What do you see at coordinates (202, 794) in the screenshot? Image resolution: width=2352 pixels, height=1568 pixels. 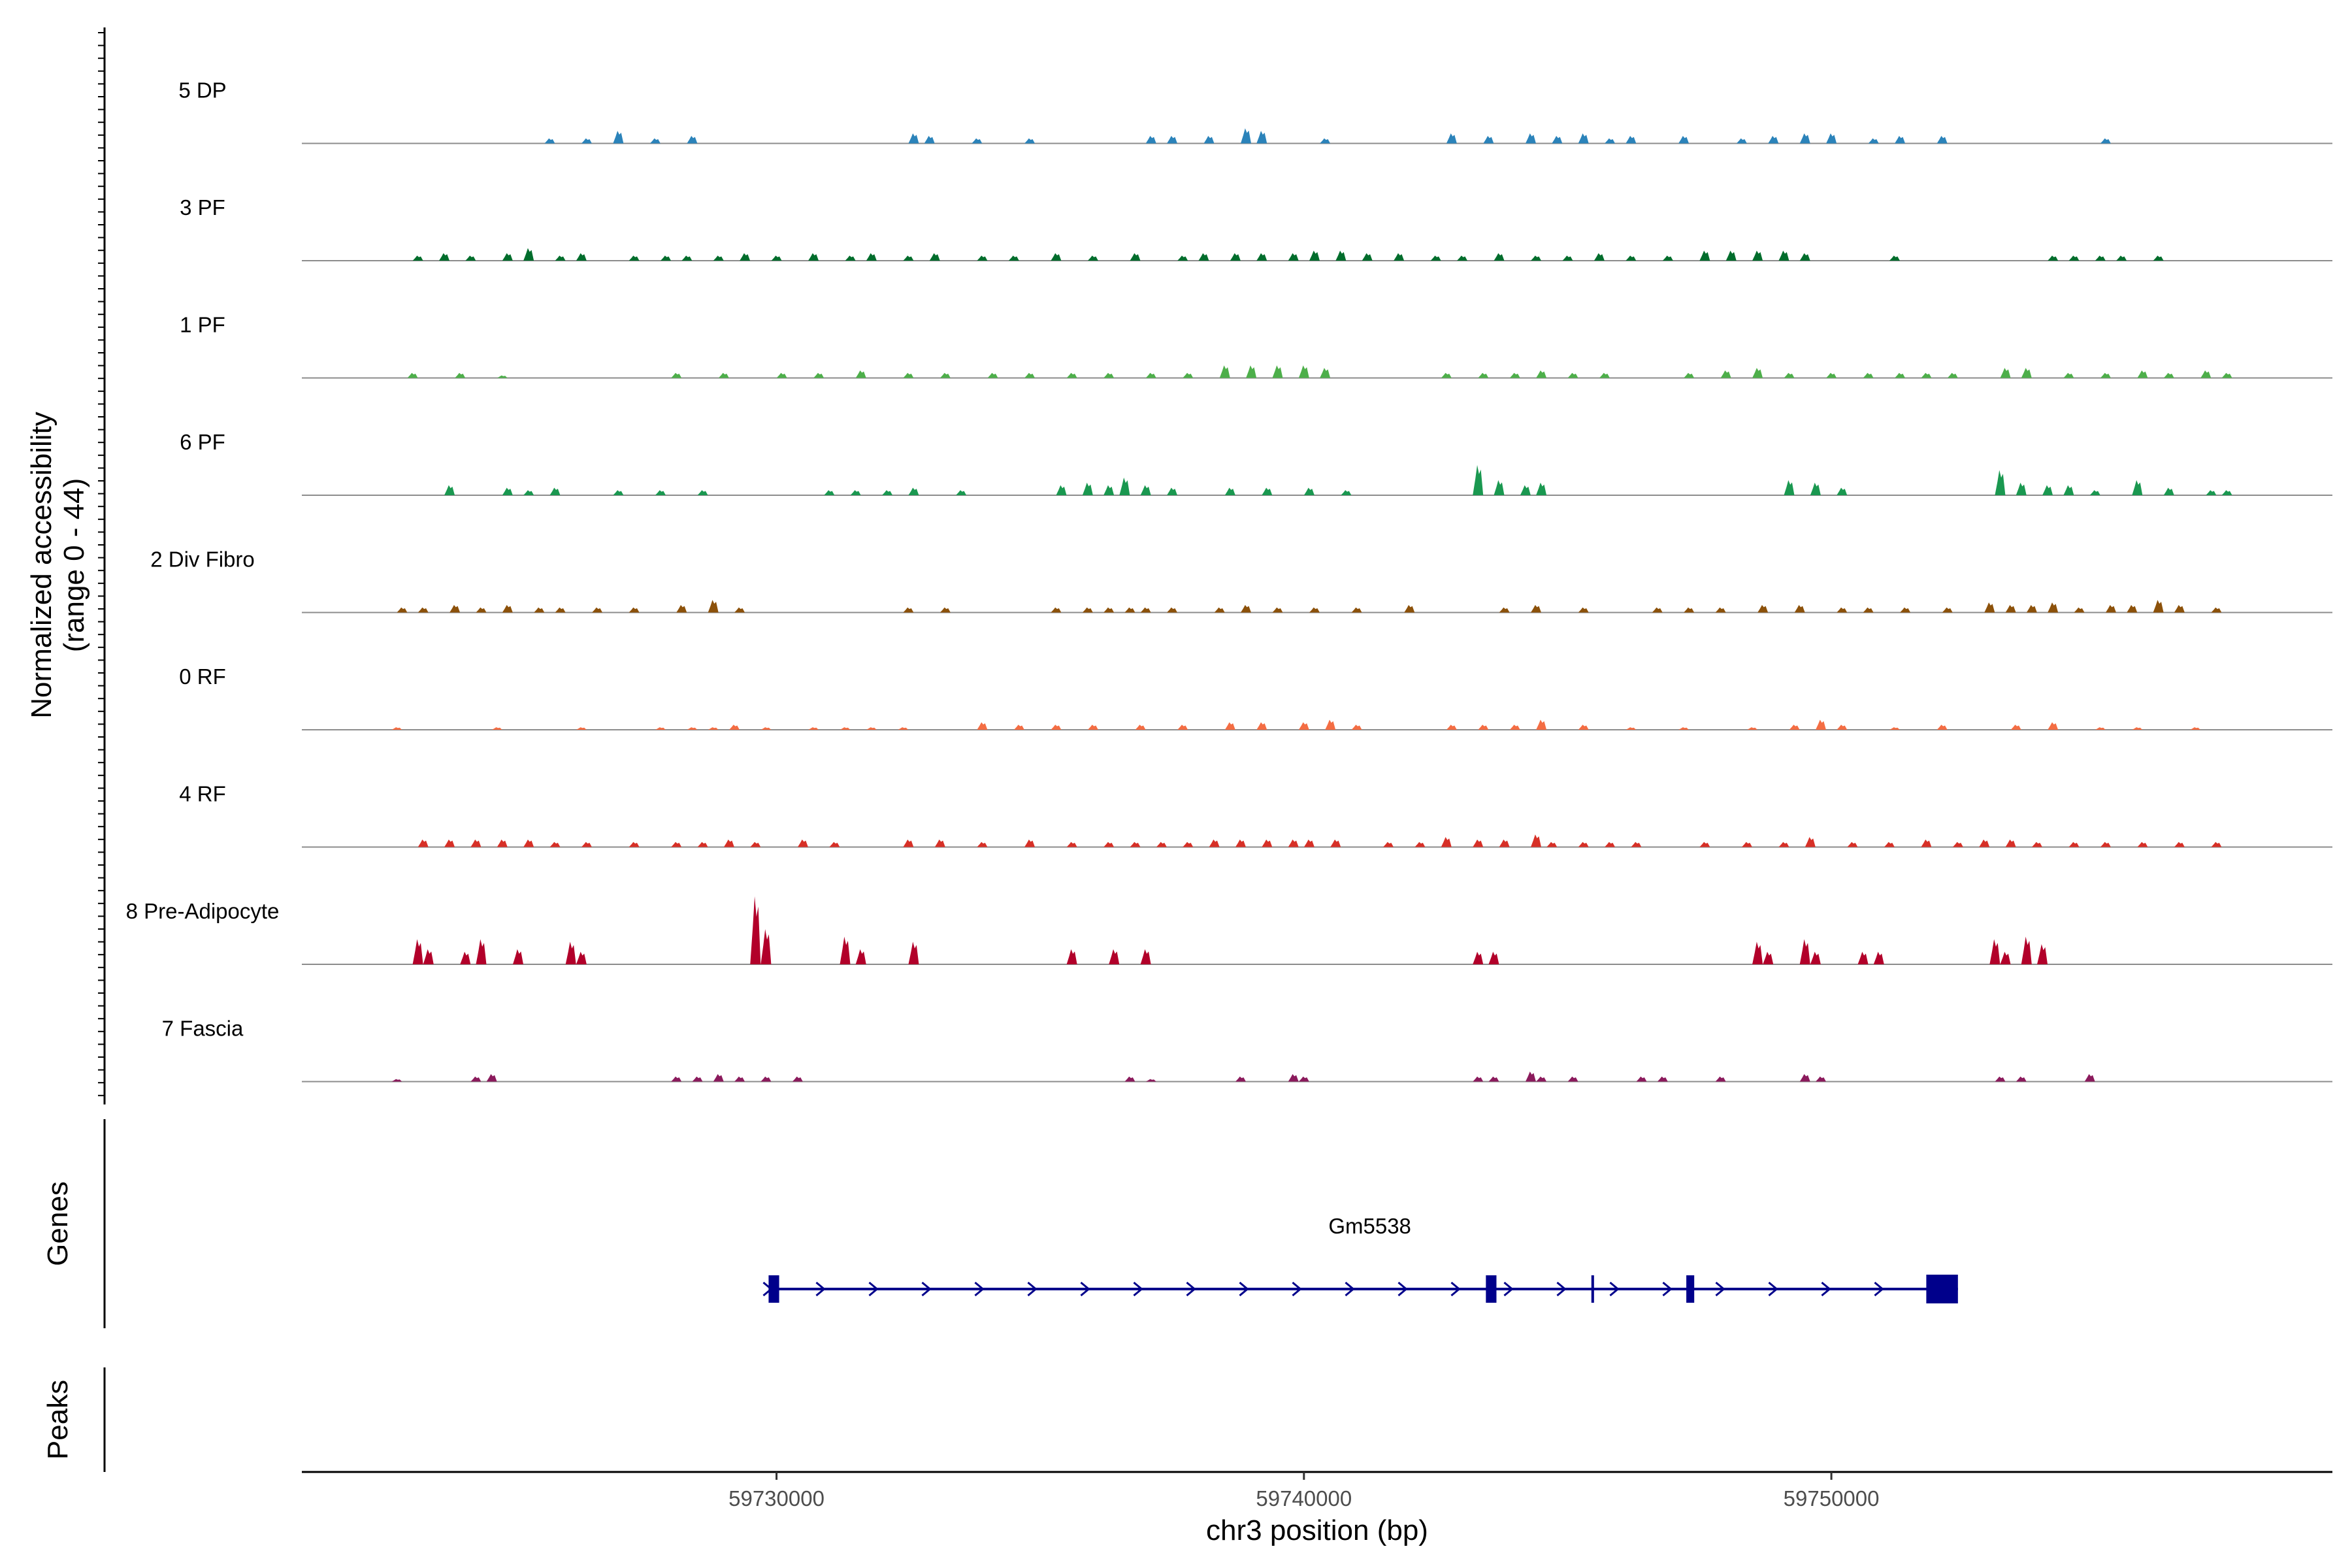 I see `track-label: 4 RF` at bounding box center [202, 794].